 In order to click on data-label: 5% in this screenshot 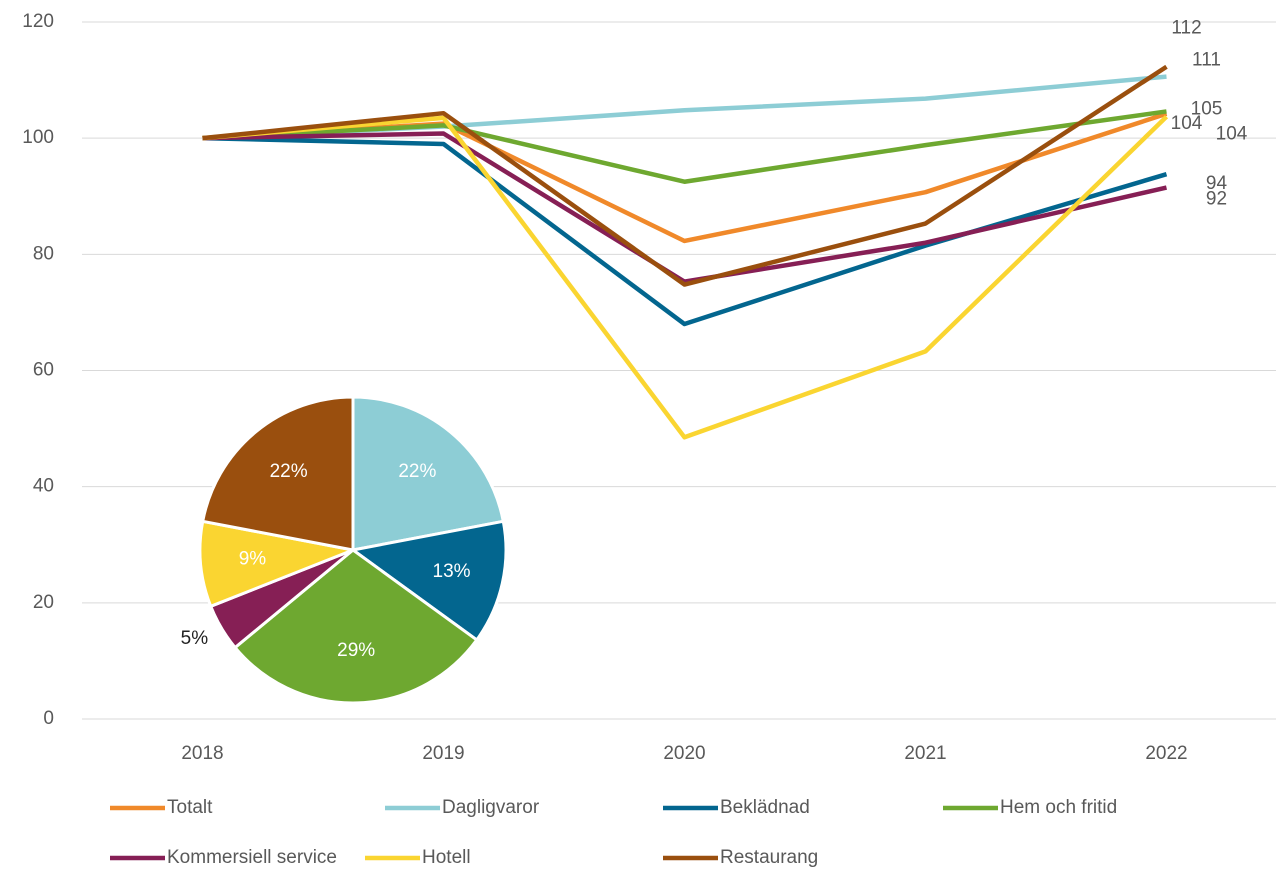, I will do `click(195, 638)`.